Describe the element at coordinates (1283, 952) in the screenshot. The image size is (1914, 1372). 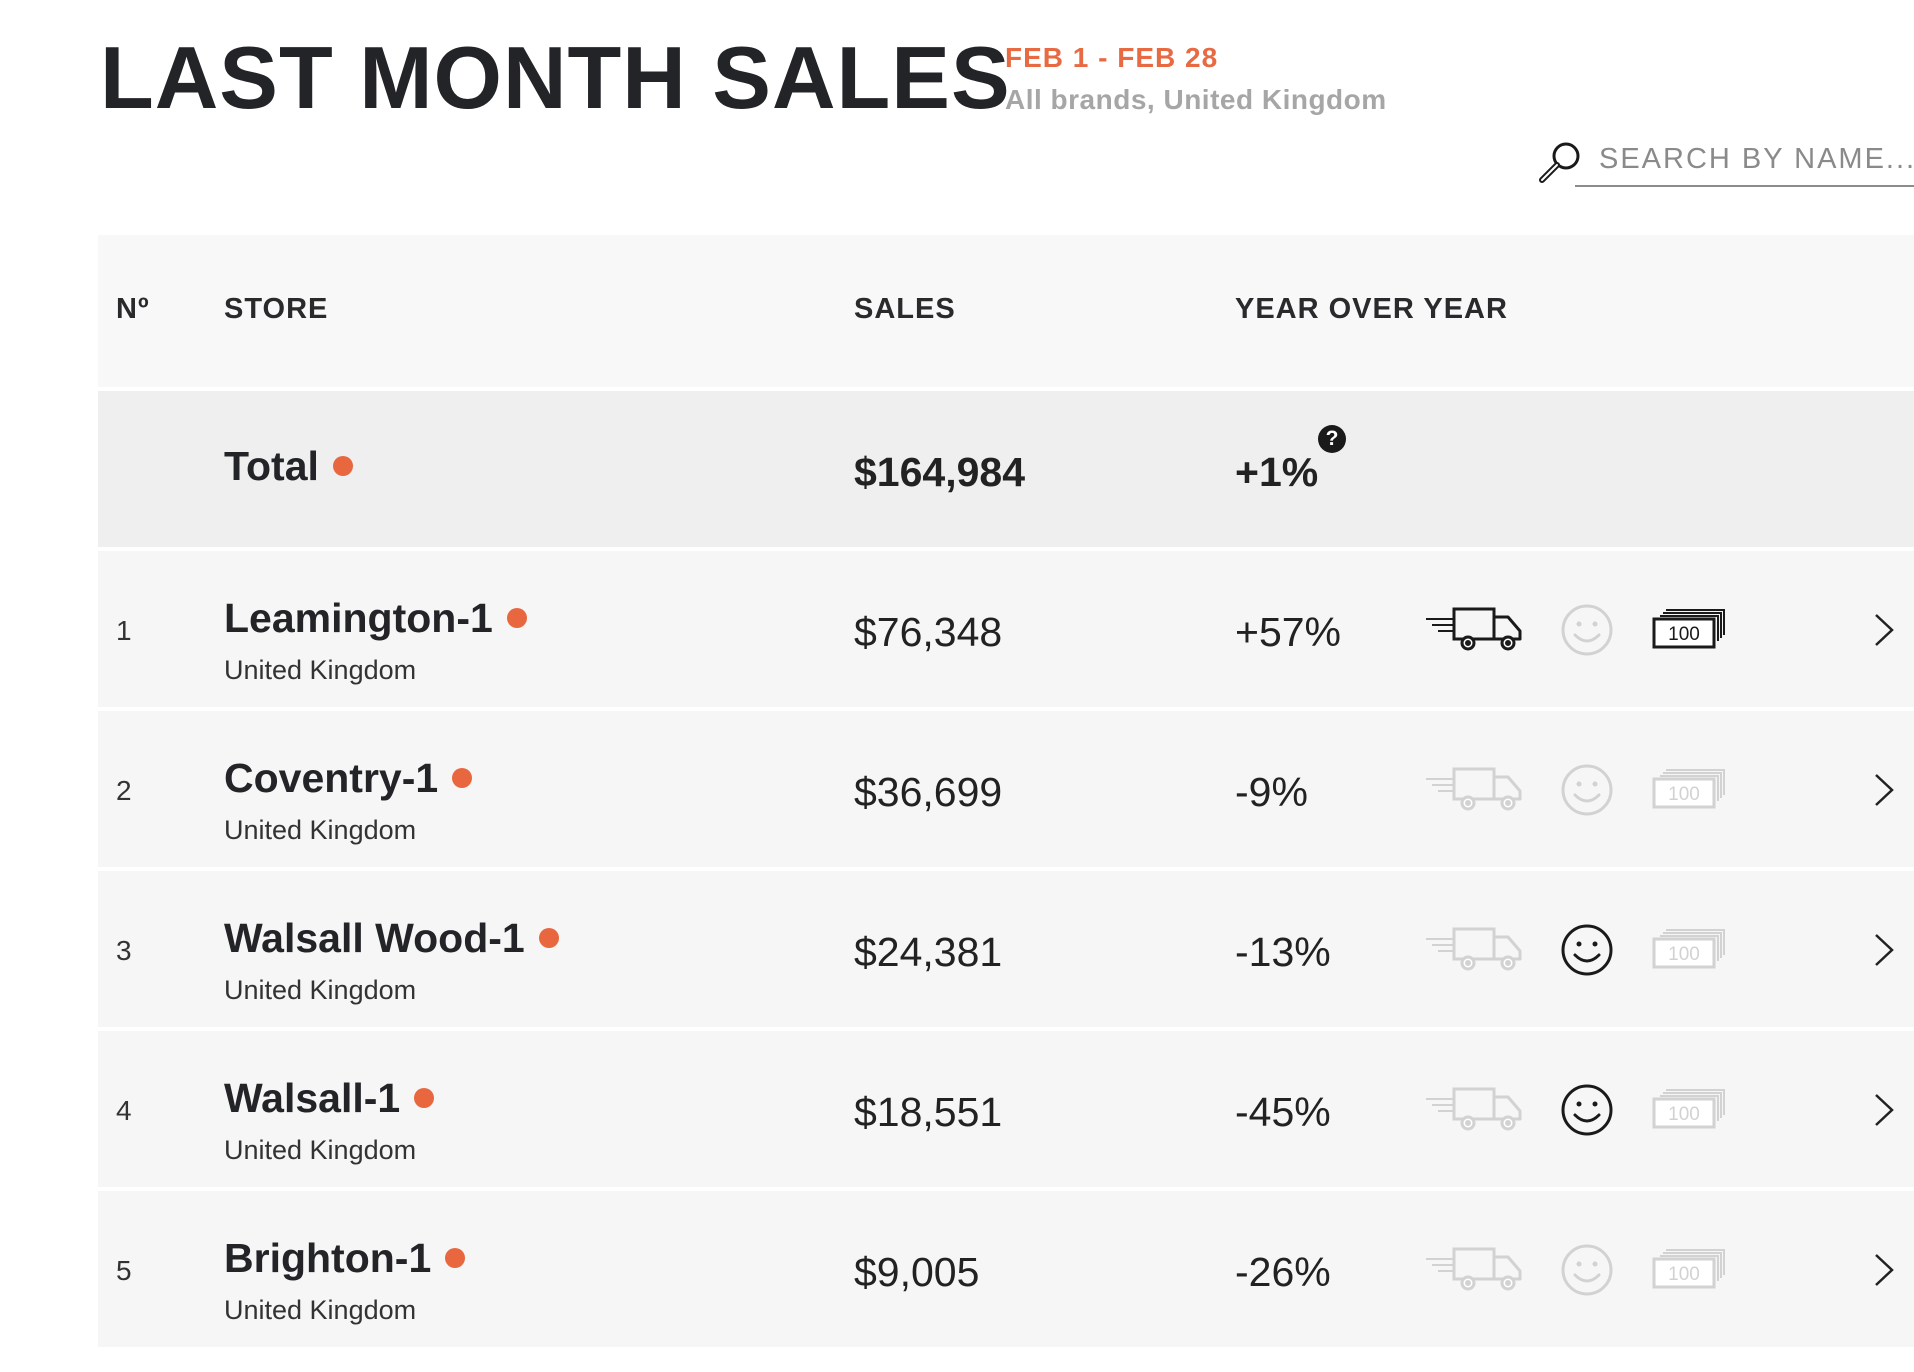
I see `store-year-over-year: -13%` at that location.